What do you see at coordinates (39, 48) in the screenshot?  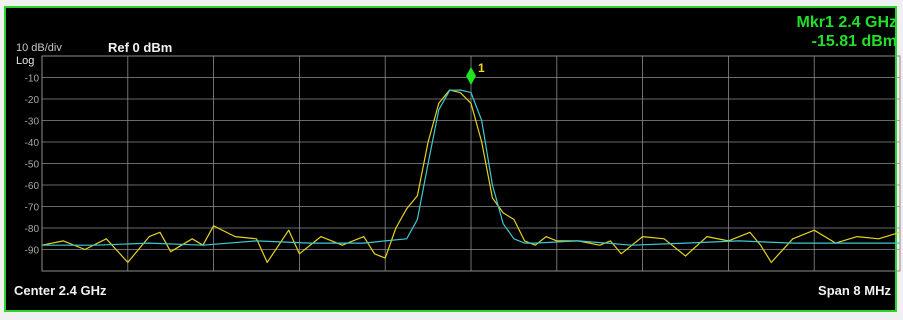 I see `scale-label: 10 dB/div` at bounding box center [39, 48].